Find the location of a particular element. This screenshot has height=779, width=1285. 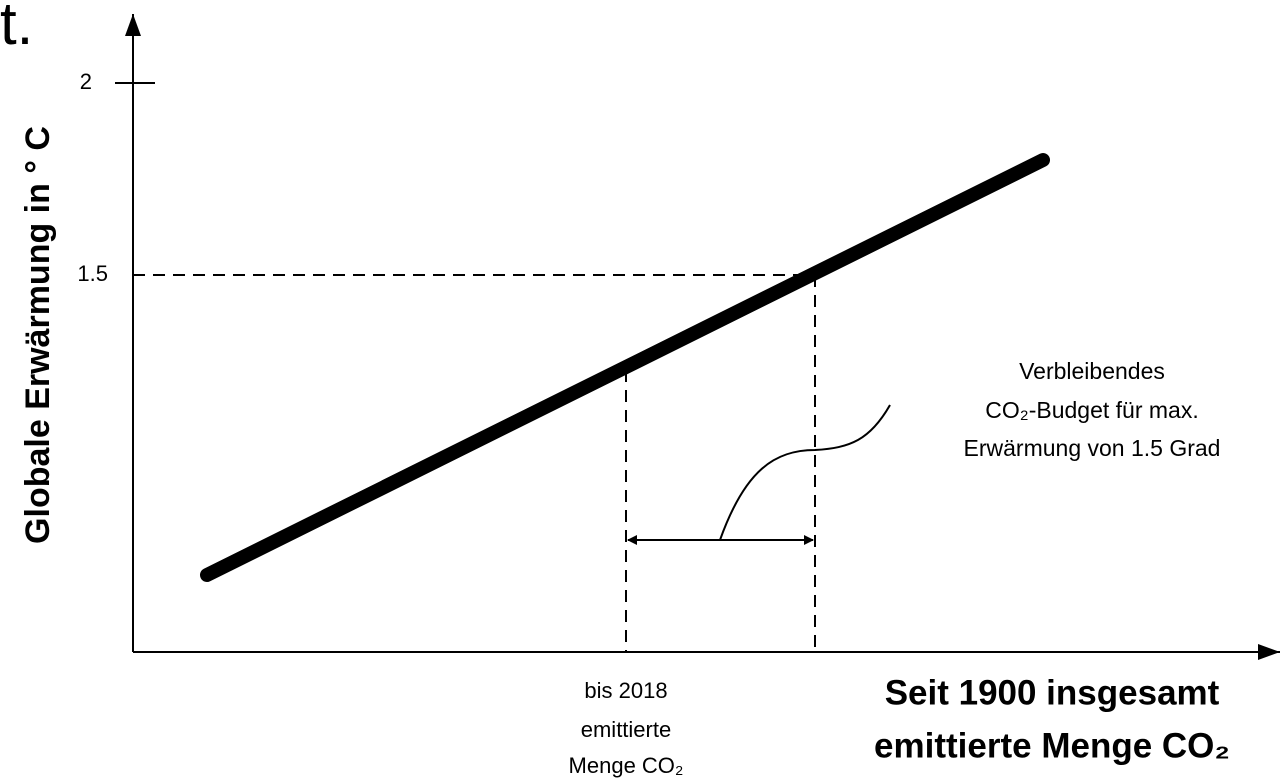

x-axis-title: Seit 1900 insgesamt emittierte Menge CO₂ is located at coordinates (1052, 719).